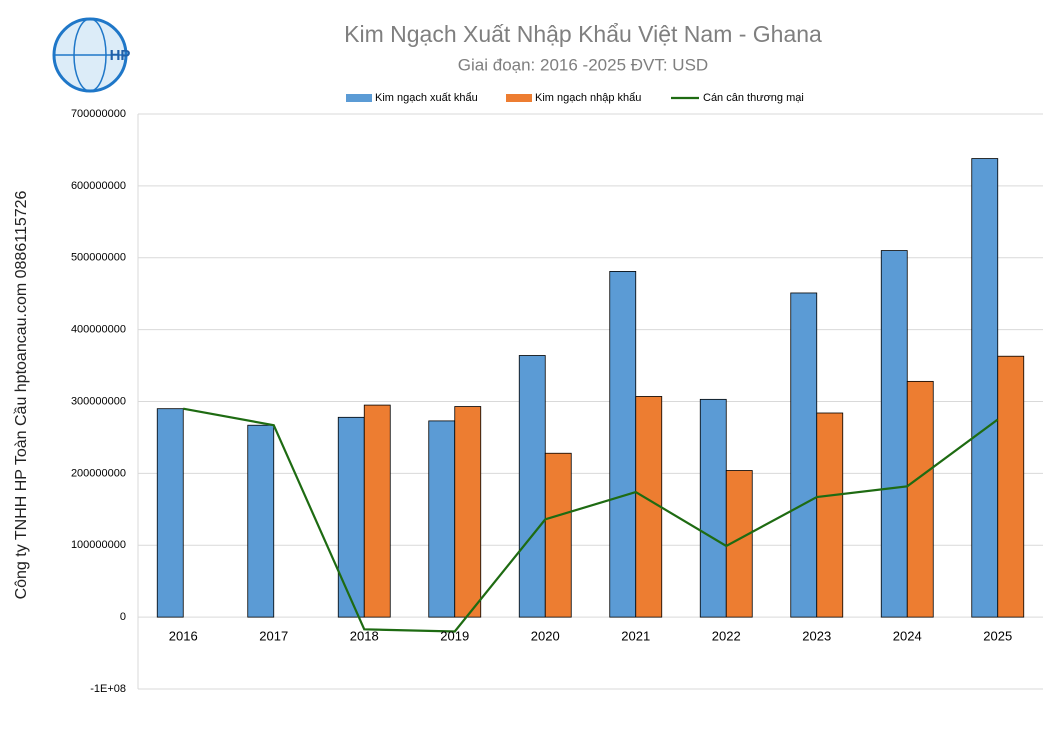 This screenshot has width=1054, height=729. What do you see at coordinates (753, 98) in the screenshot?
I see `legend-label: Cán cân thương mại` at bounding box center [753, 98].